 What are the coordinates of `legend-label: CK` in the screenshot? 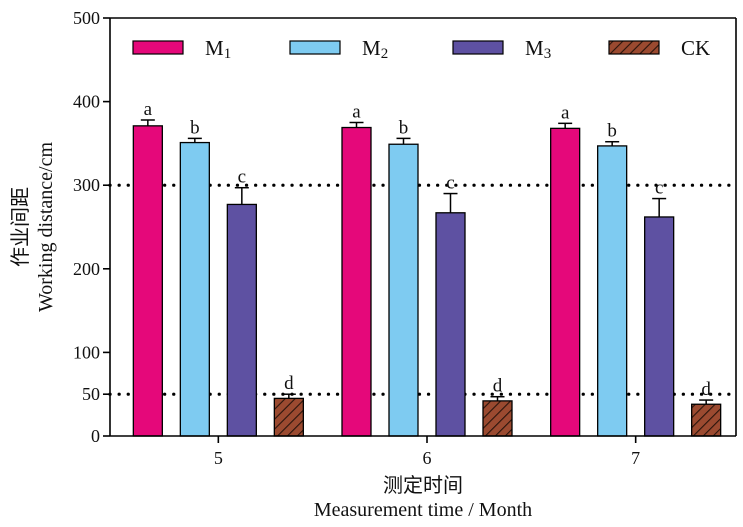 It's located at (695, 48).